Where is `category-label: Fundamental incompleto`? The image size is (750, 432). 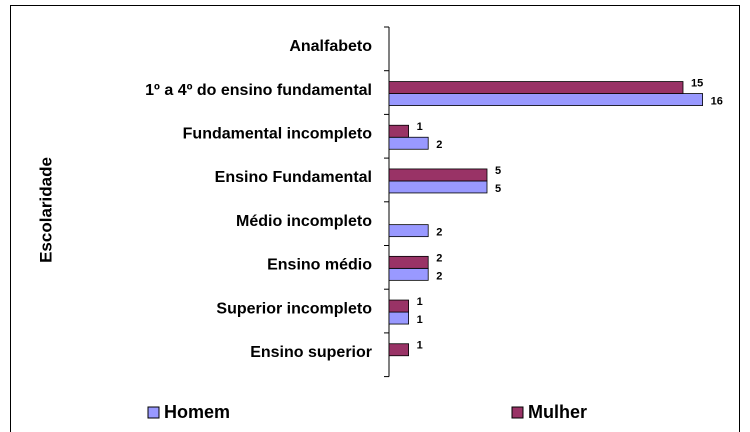 category-label: Fundamental incompleto is located at coordinates (278, 133).